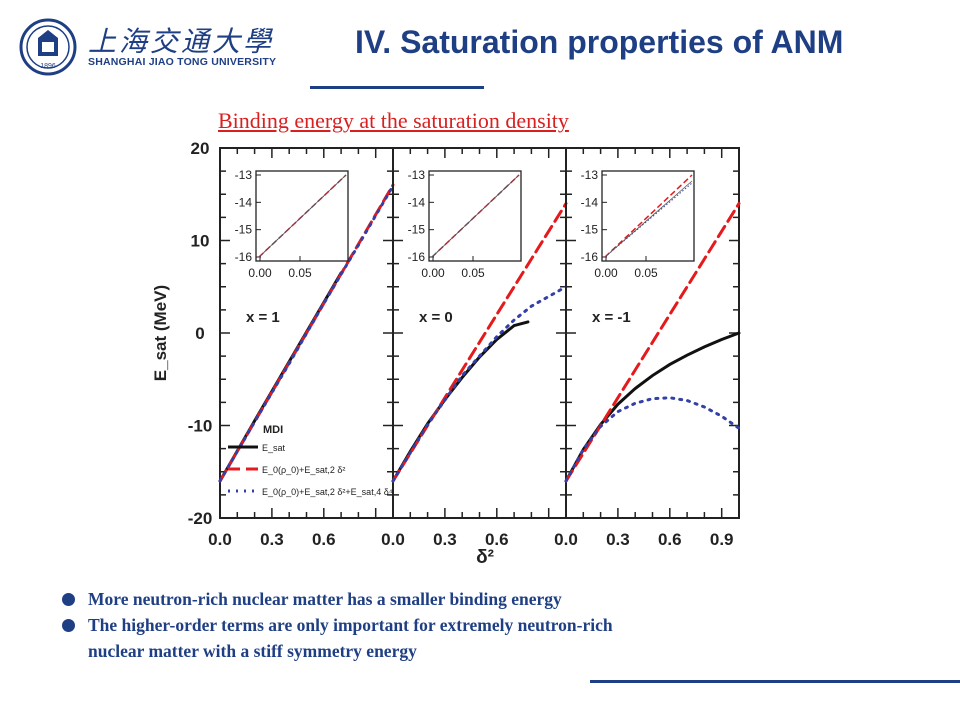 The height and width of the screenshot is (720, 960). I want to click on university-logo: 1896, so click(164, 47).